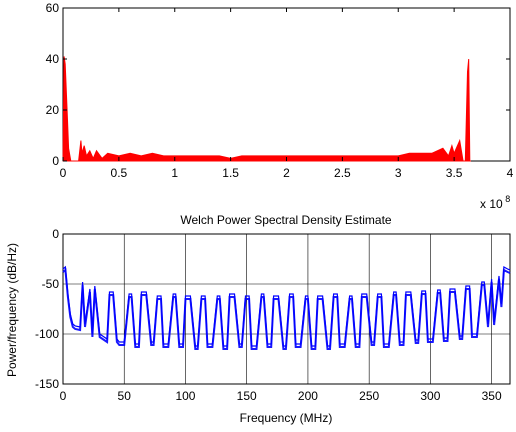 This screenshot has height=432, width=516. What do you see at coordinates (369, 396) in the screenshot?
I see `bottom-x-tick-label: 250` at bounding box center [369, 396].